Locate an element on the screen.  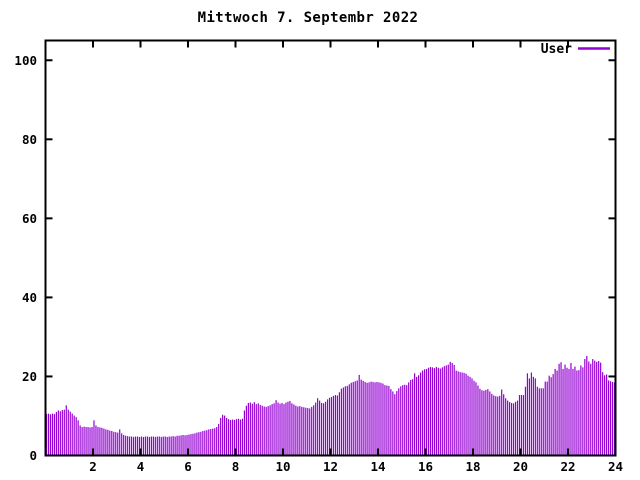
y-tick-label: 40 is located at coordinates (29, 297).